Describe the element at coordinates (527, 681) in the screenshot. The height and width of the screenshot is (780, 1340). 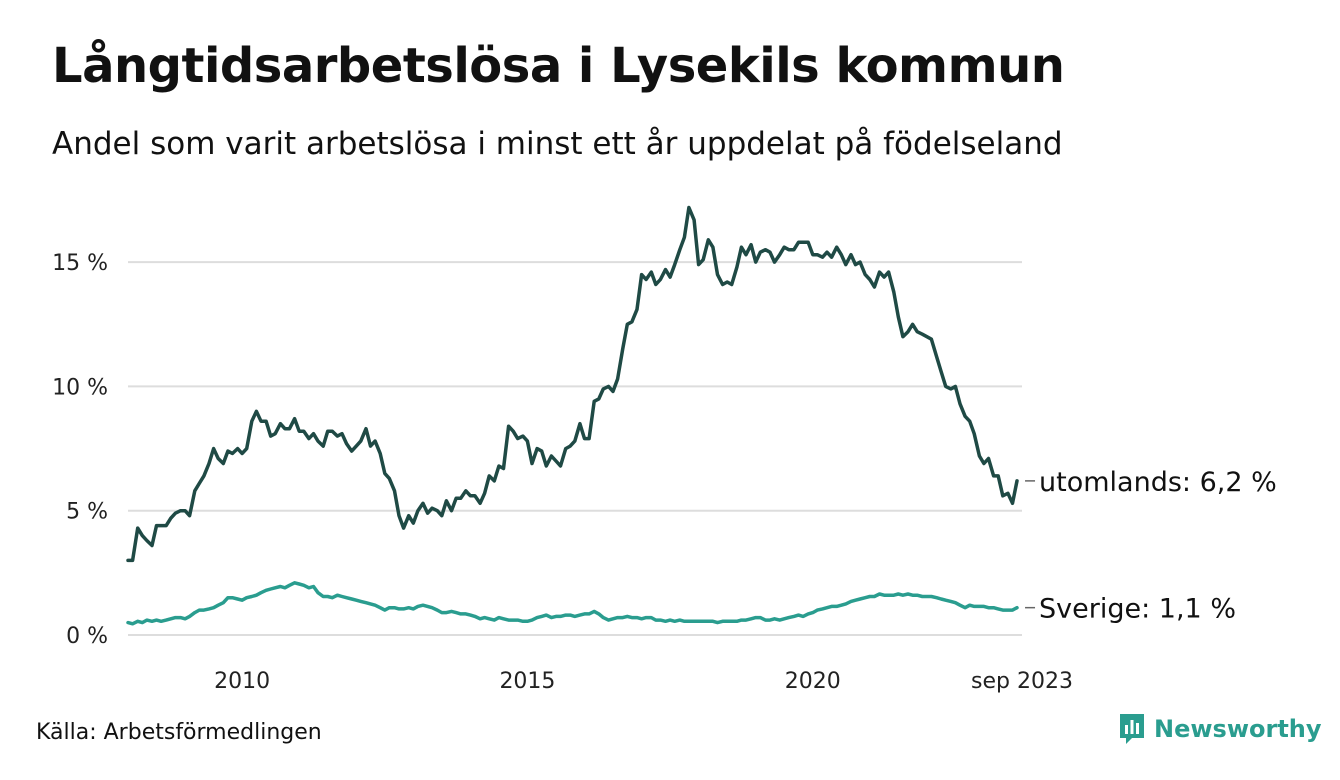
I see `x-tick-label: 2015` at that location.